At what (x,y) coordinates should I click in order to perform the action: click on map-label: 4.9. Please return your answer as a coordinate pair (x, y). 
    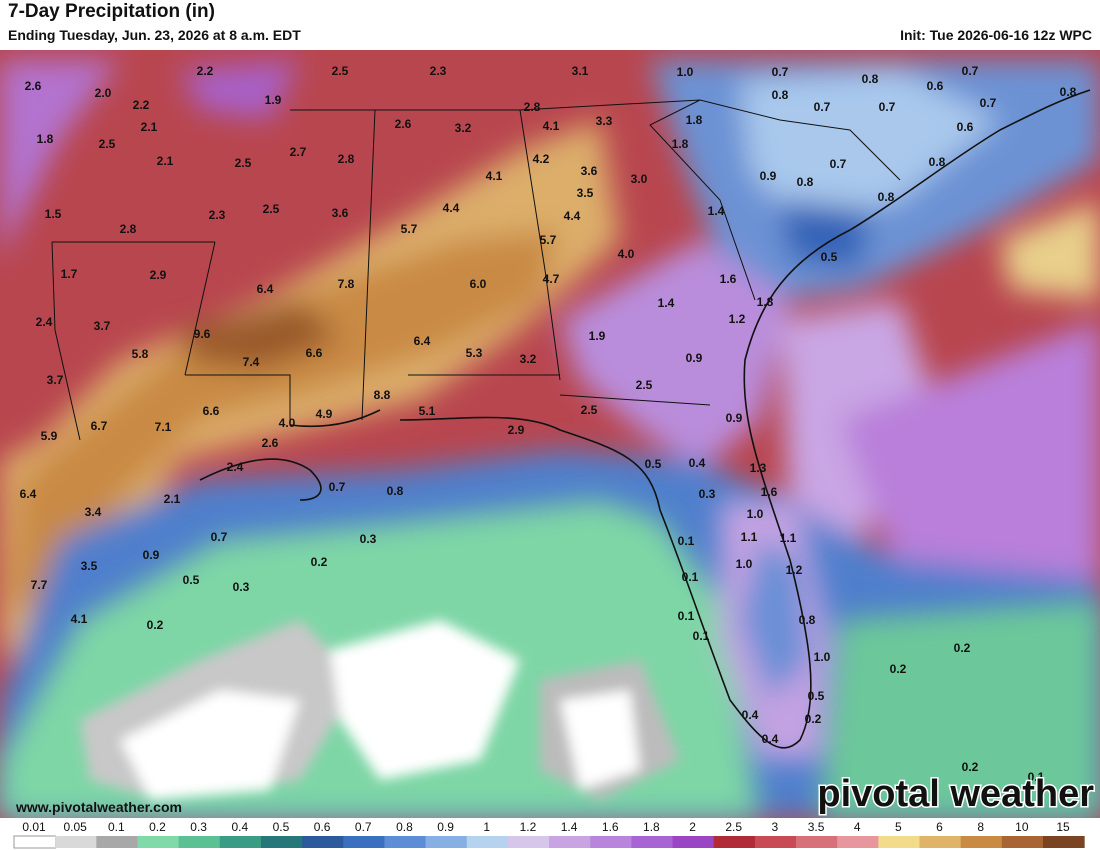
    Looking at the image, I should click on (324, 414).